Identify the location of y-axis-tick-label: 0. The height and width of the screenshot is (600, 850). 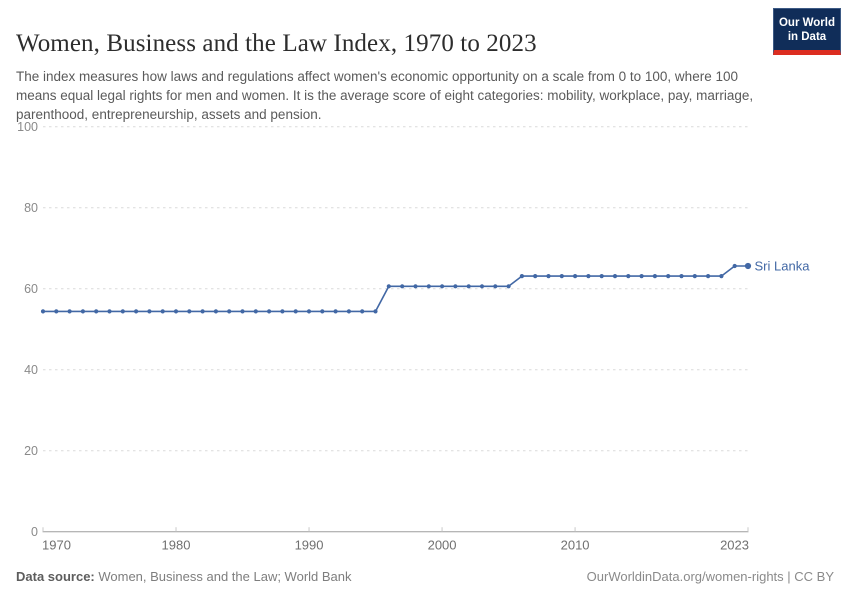
(34, 532).